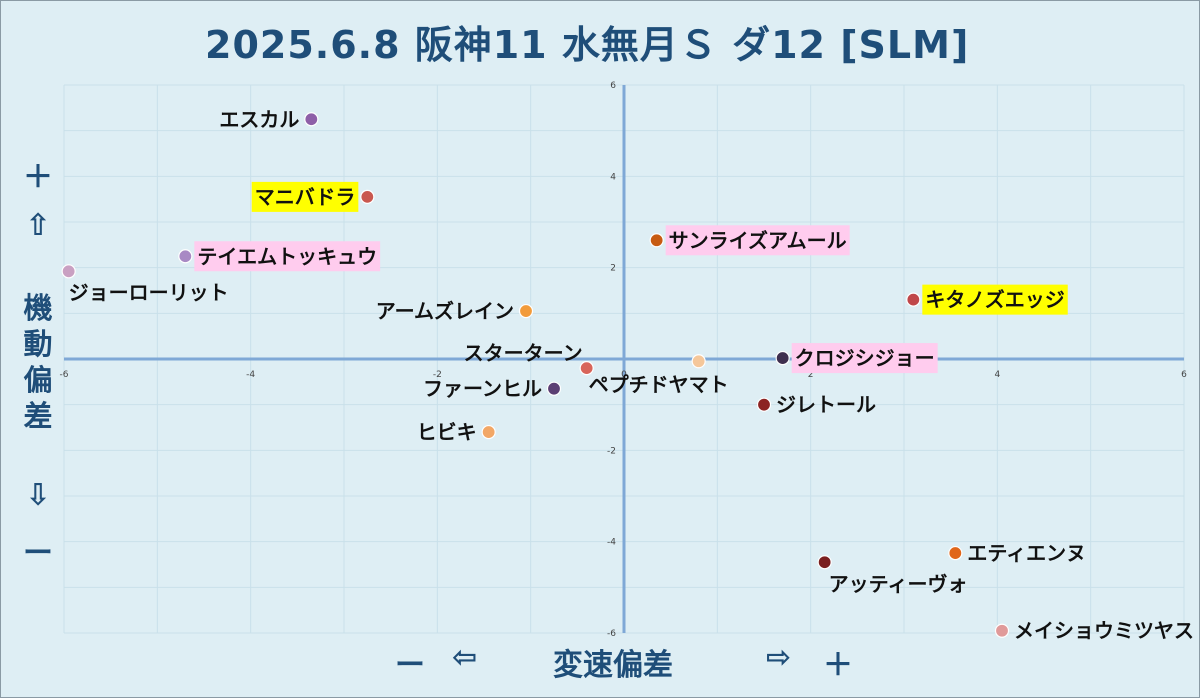 The height and width of the screenshot is (698, 1200). Describe the element at coordinates (1026, 553) in the screenshot. I see `point-label: エティエンヌ` at that location.